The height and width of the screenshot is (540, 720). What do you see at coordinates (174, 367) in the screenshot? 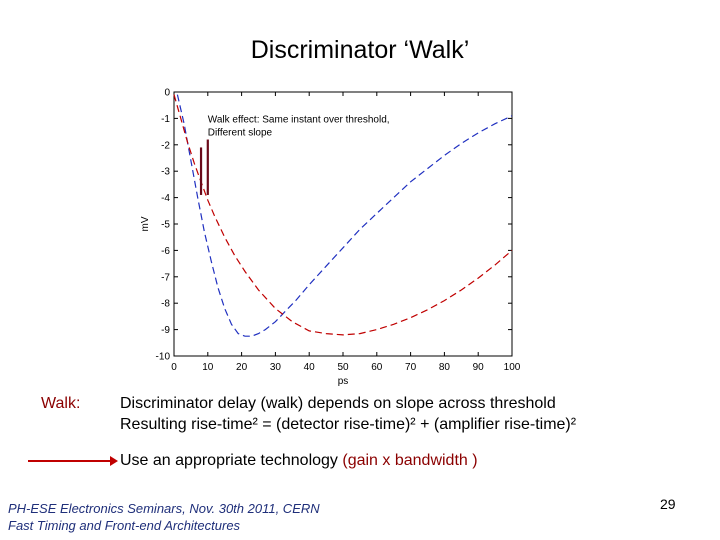
I see `x-tick-label: 0` at bounding box center [174, 367].